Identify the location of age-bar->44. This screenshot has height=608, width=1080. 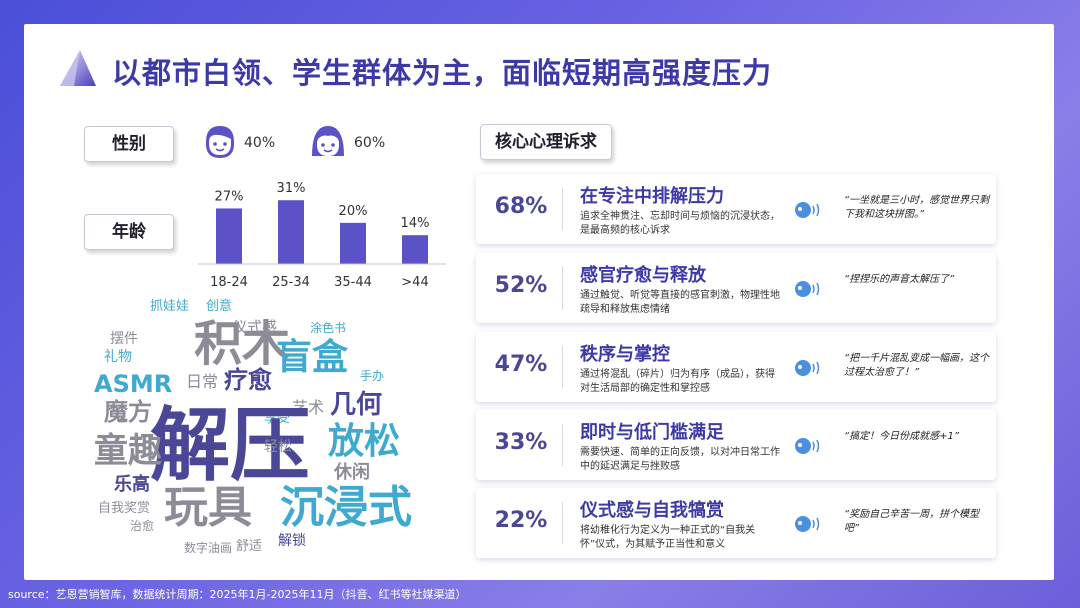
(415, 249).